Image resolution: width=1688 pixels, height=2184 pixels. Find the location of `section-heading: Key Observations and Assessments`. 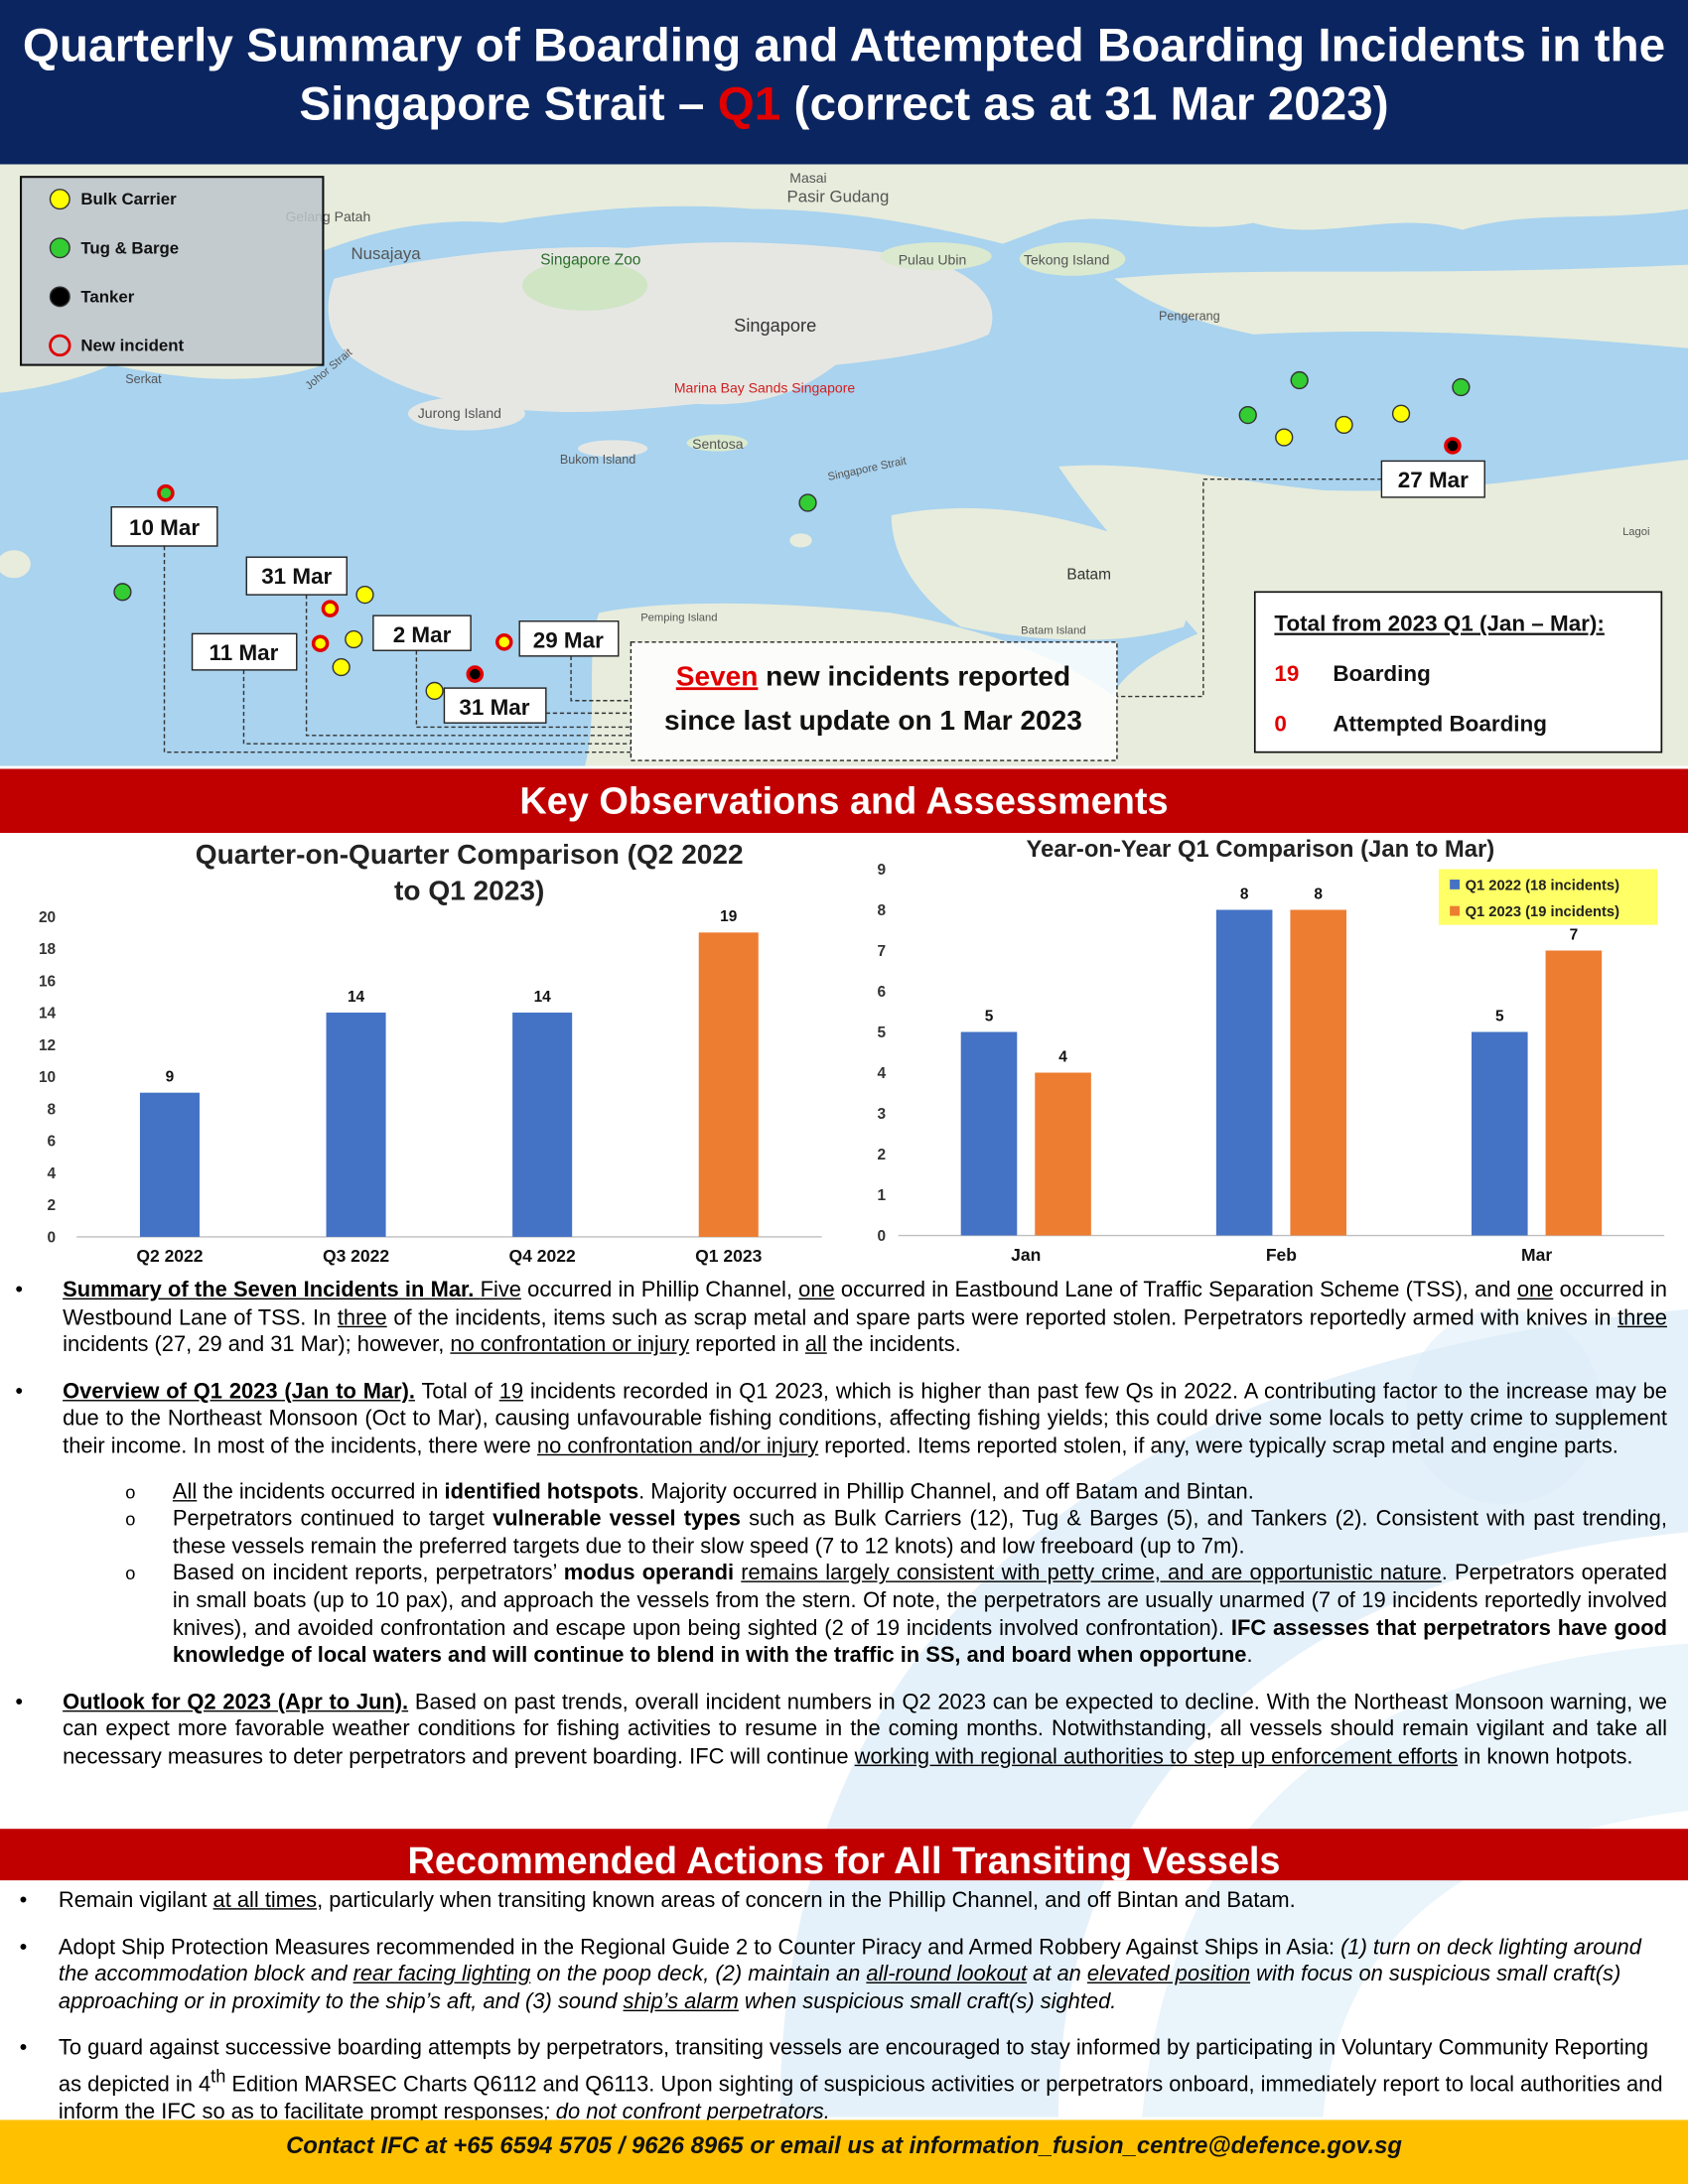

section-heading: Key Observations and Assessments is located at coordinates (844, 801).